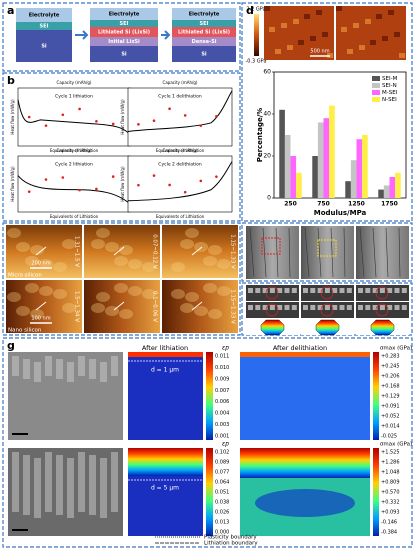 The width and height of the screenshot is (415, 550). What do you see at coordinates (356, 204) in the screenshot?
I see `x-tick-label: 1250` at bounding box center [356, 204].